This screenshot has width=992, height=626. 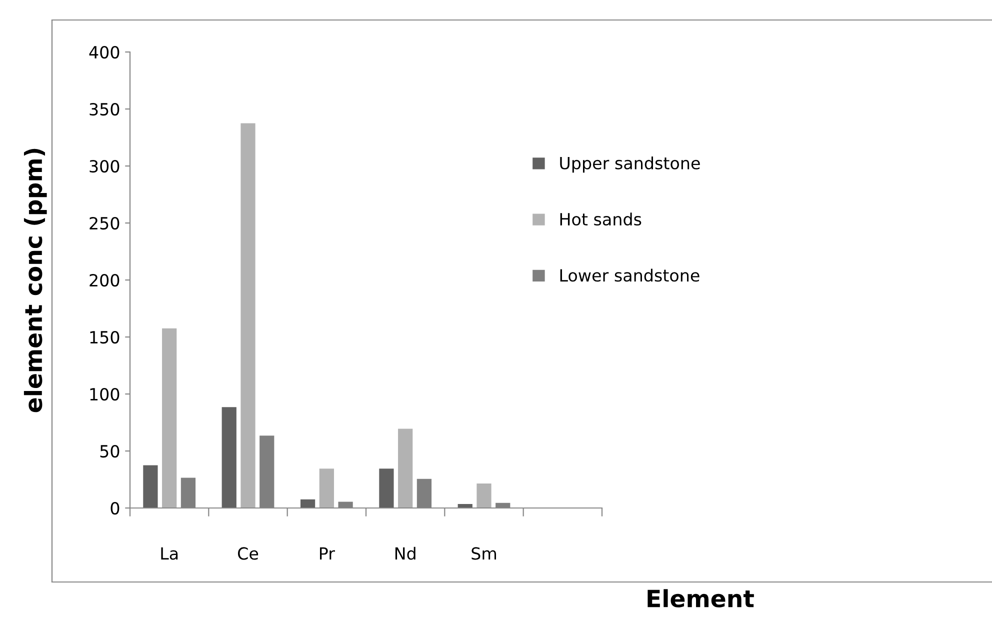 What do you see at coordinates (484, 553) in the screenshot?
I see `x-tick-label: Sm` at bounding box center [484, 553].